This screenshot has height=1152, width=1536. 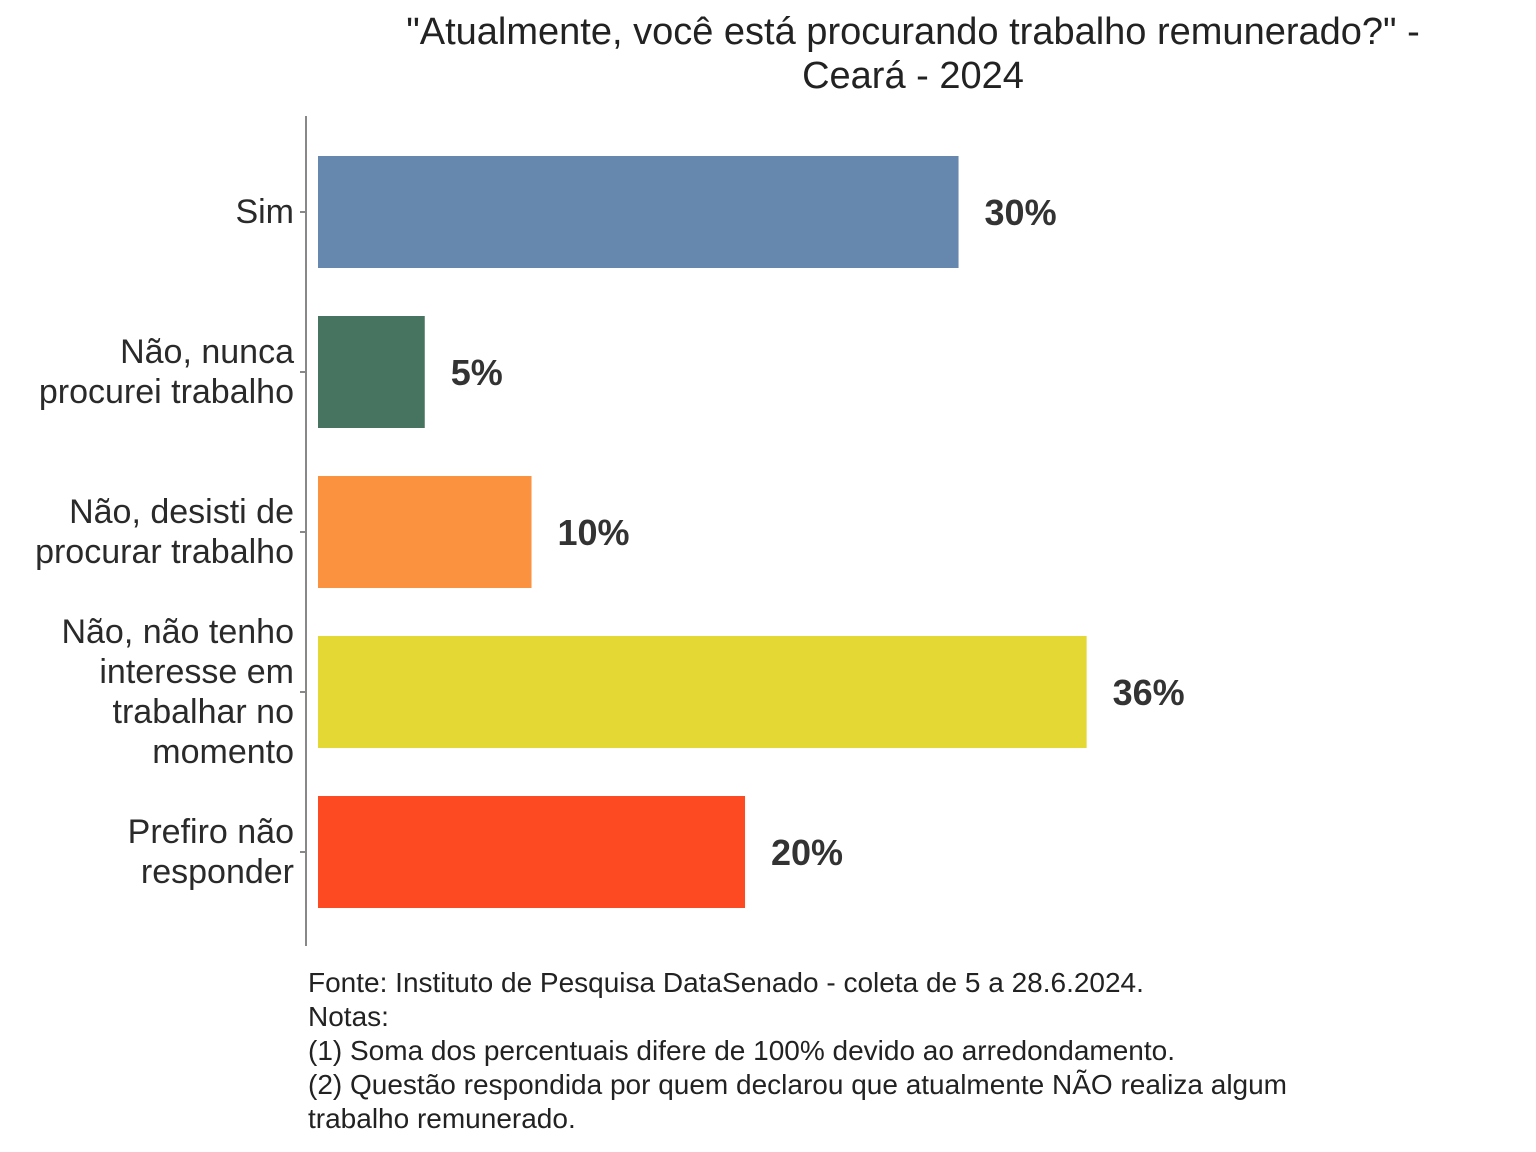 I want to click on category-label-line: Sim, so click(x=264, y=212).